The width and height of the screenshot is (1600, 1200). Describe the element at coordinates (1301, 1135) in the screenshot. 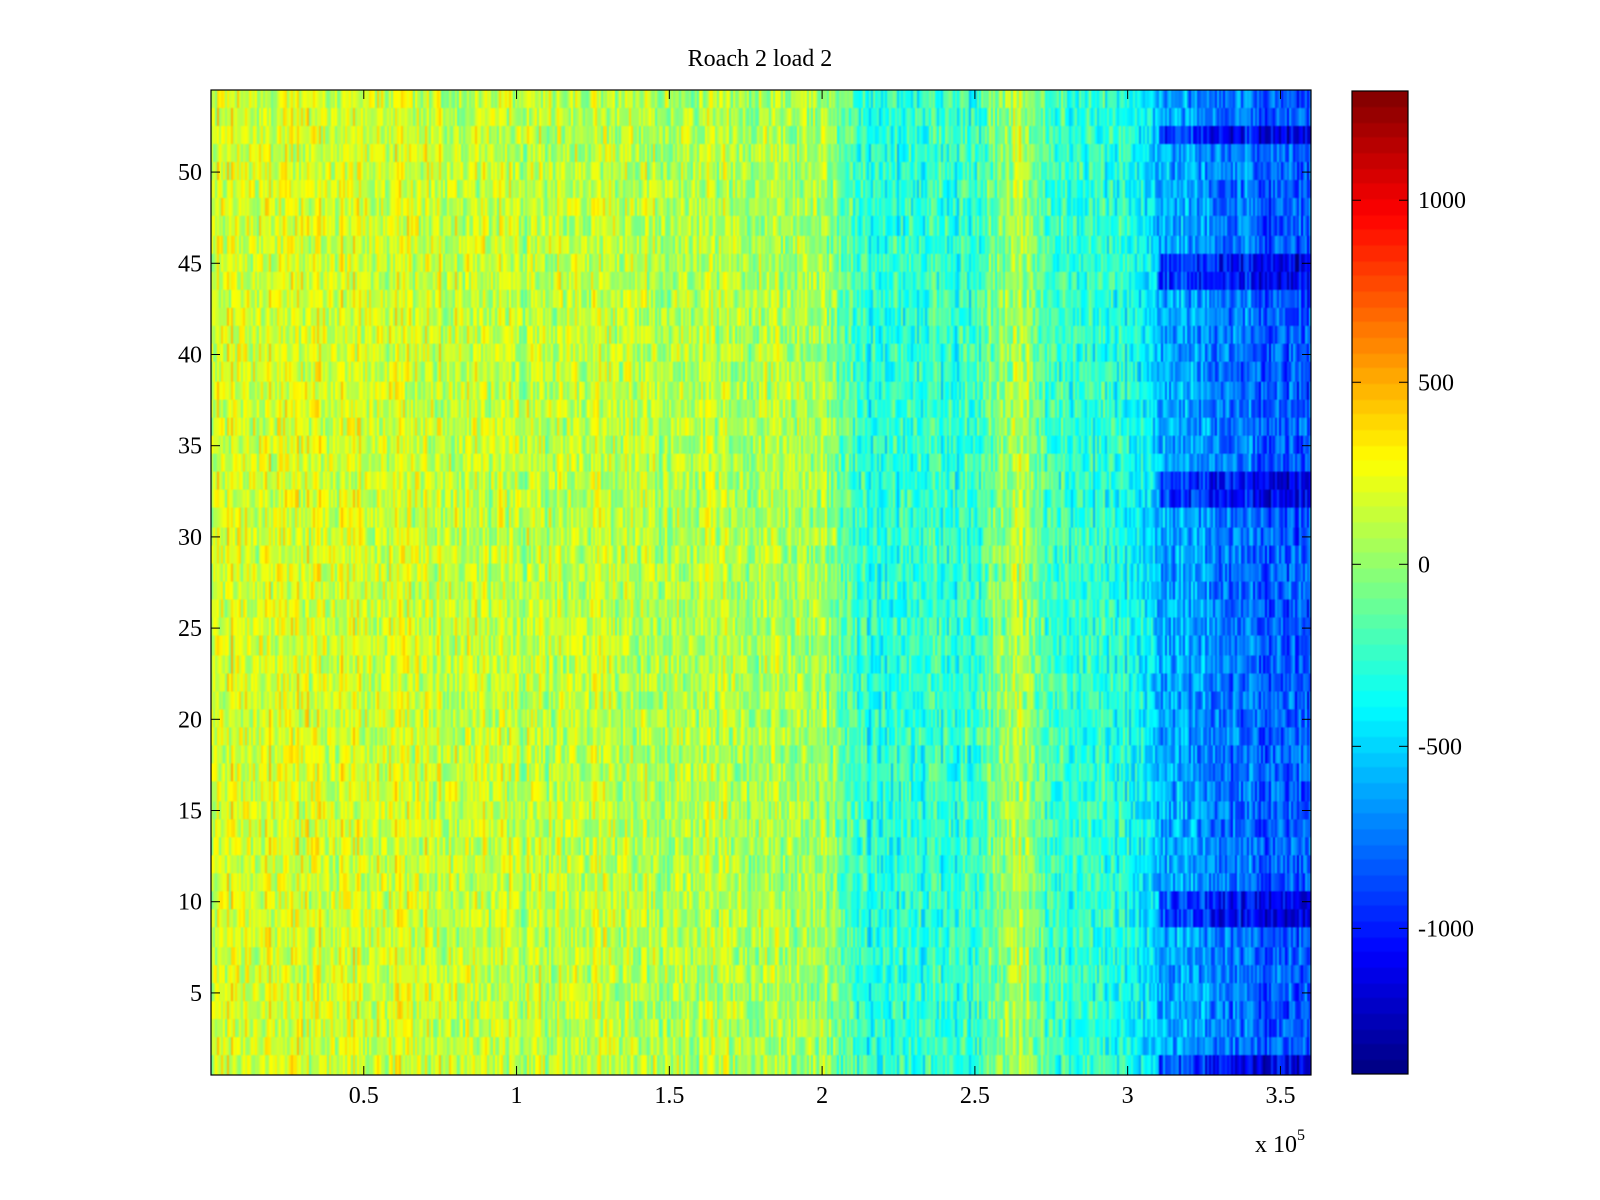

I see `x-multiplier-exponent: 5` at that location.